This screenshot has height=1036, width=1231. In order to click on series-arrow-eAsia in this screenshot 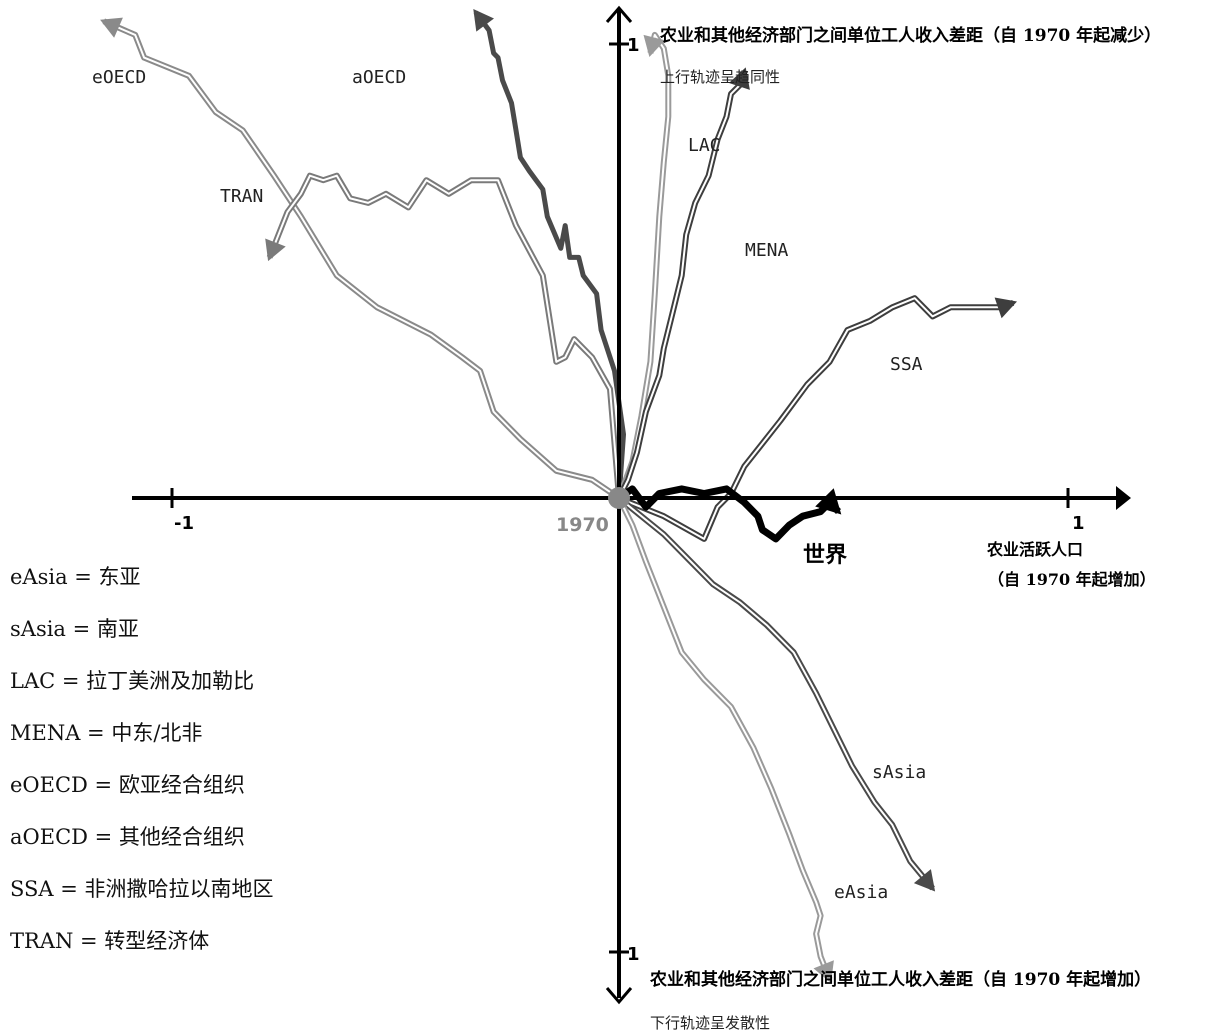, I will do `click(823, 971)`.